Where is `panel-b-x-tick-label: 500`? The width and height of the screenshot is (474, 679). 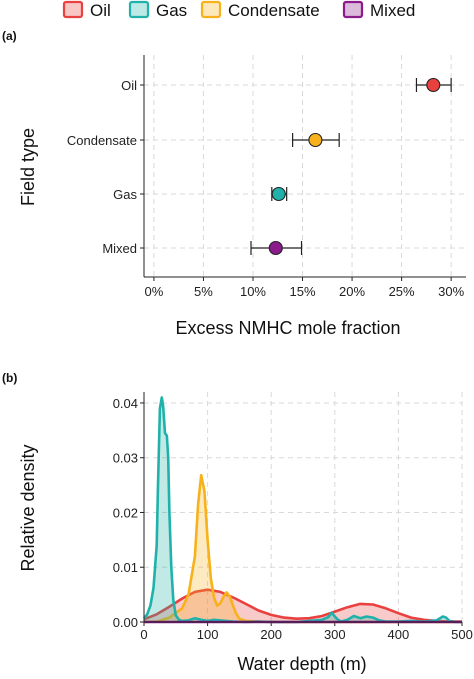 panel-b-x-tick-label: 500 is located at coordinates (462, 634).